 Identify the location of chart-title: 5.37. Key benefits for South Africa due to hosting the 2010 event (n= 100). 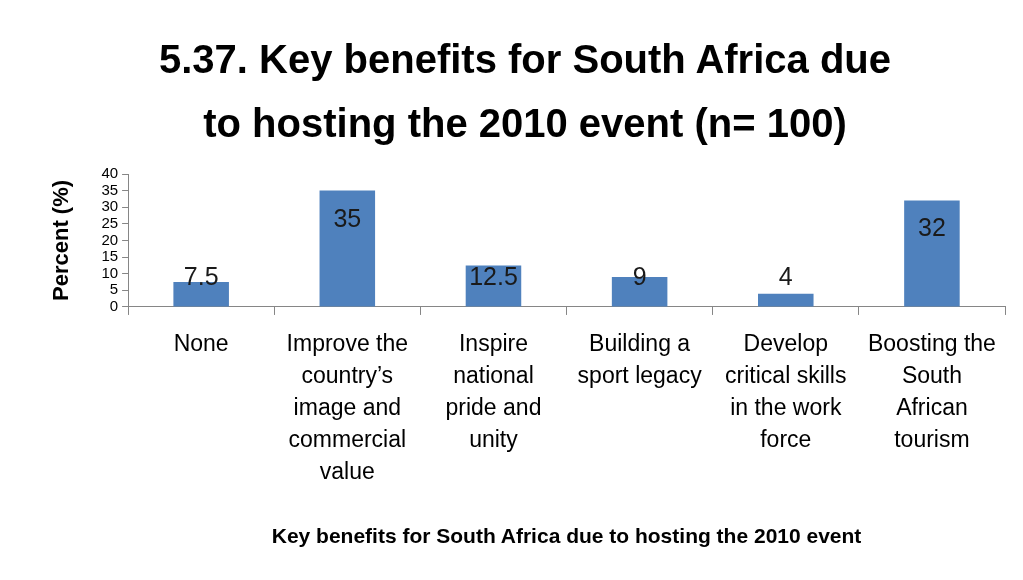
(525, 91).